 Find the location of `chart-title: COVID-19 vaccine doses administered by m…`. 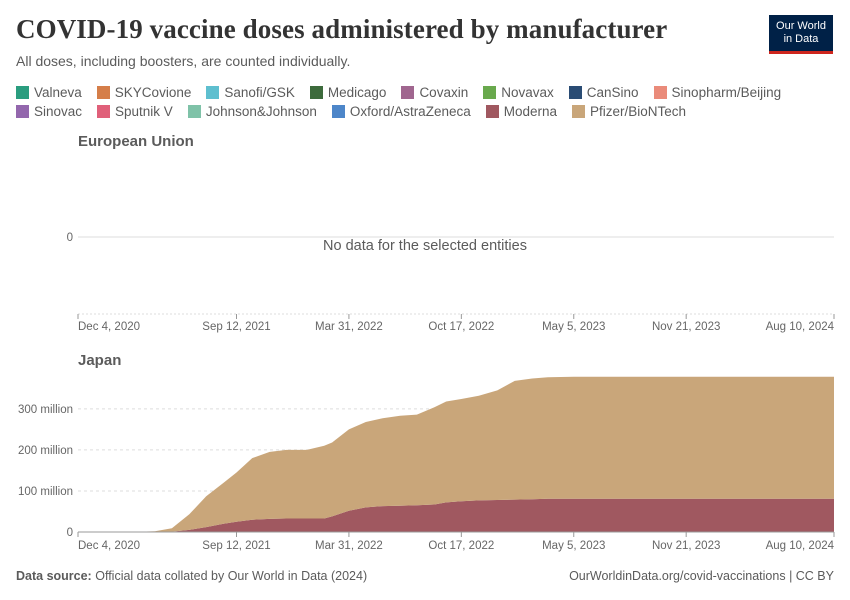

chart-title: COVID-19 vaccine doses administered by m… is located at coordinates (342, 29).